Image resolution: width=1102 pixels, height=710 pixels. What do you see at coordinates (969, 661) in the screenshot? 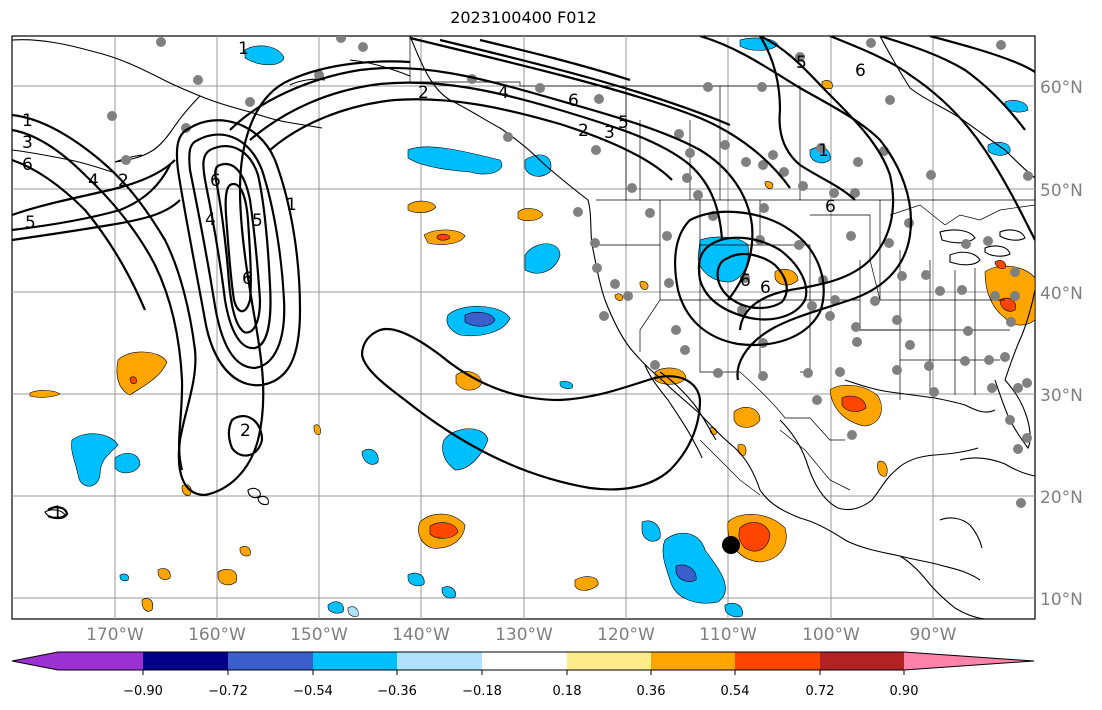
I see `colorbar-extend-right` at bounding box center [969, 661].